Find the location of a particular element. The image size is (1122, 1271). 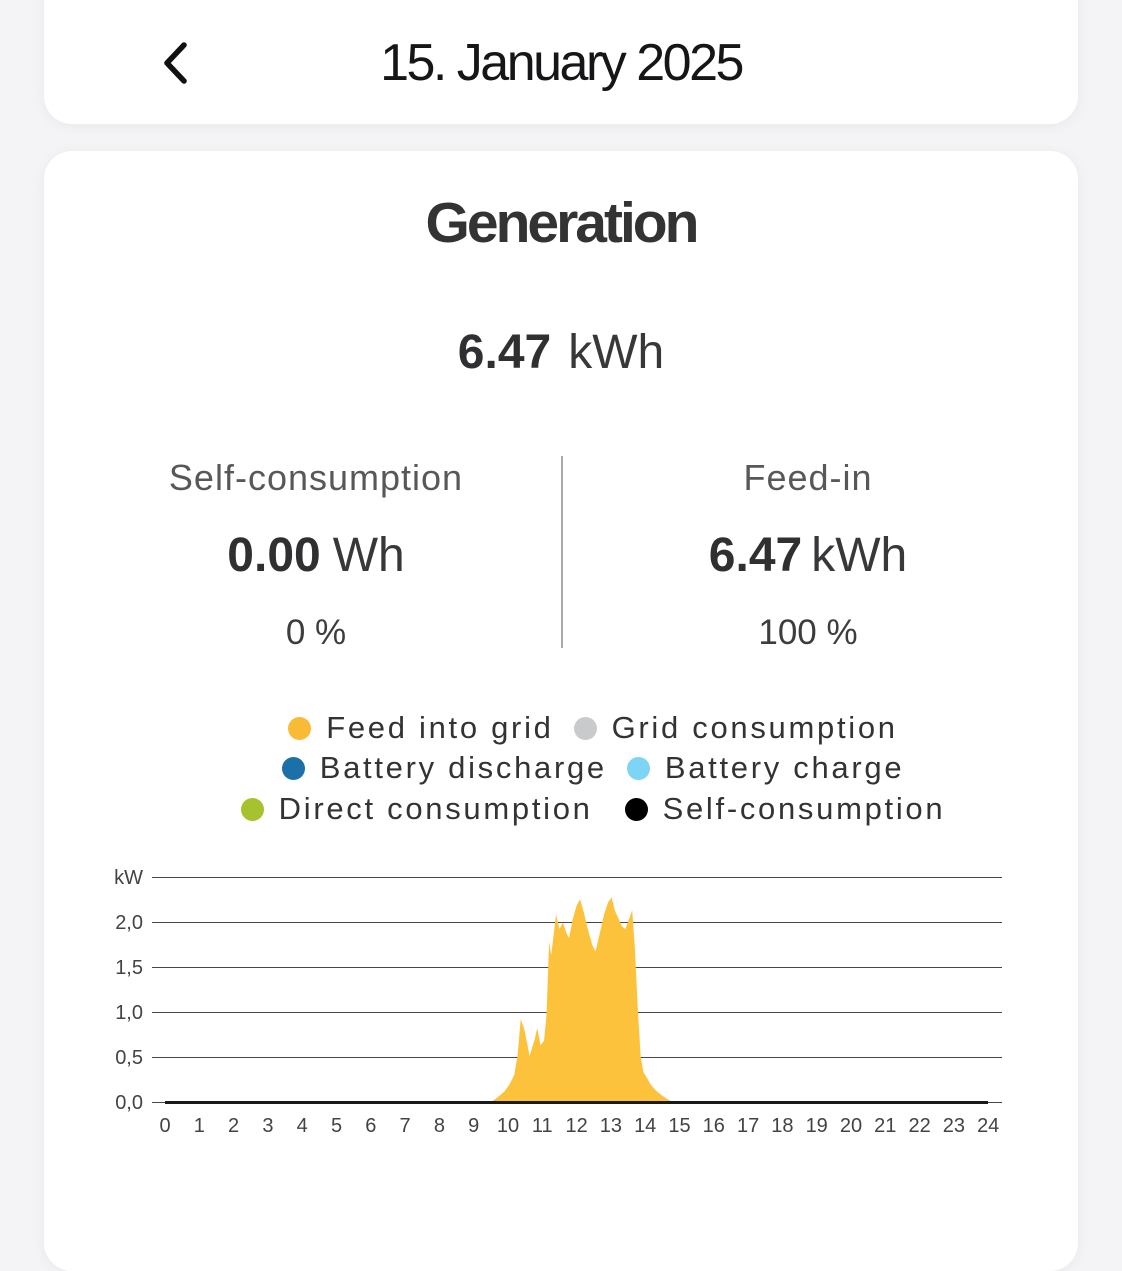

svg-text: 1 is located at coordinates (199, 1126).